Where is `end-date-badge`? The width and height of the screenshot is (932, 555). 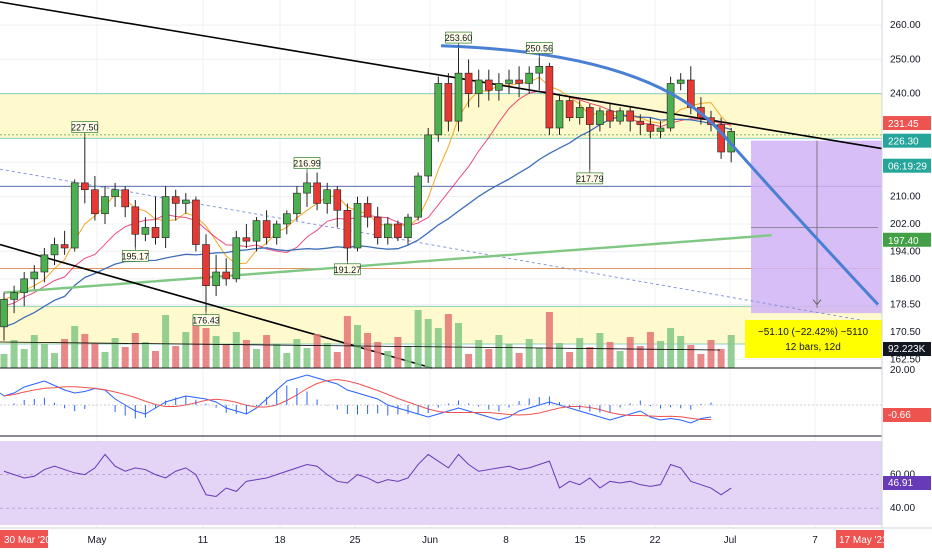
end-date-badge is located at coordinates (860, 539).